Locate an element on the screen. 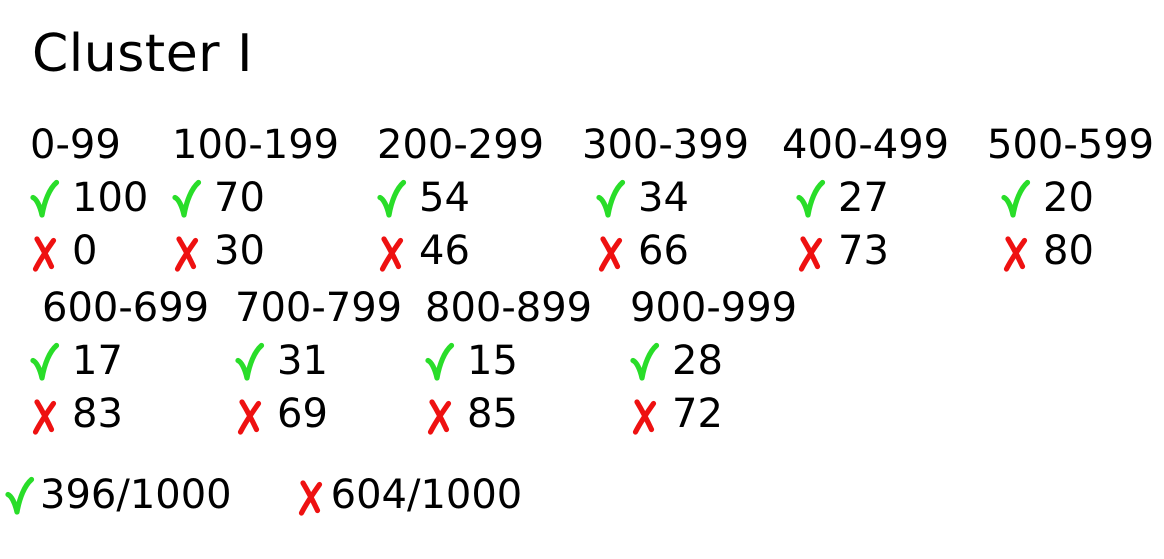 Image resolution: width=1164 pixels, height=559 pixels. bin-column: 200-299 54 46 is located at coordinates (479, 197).